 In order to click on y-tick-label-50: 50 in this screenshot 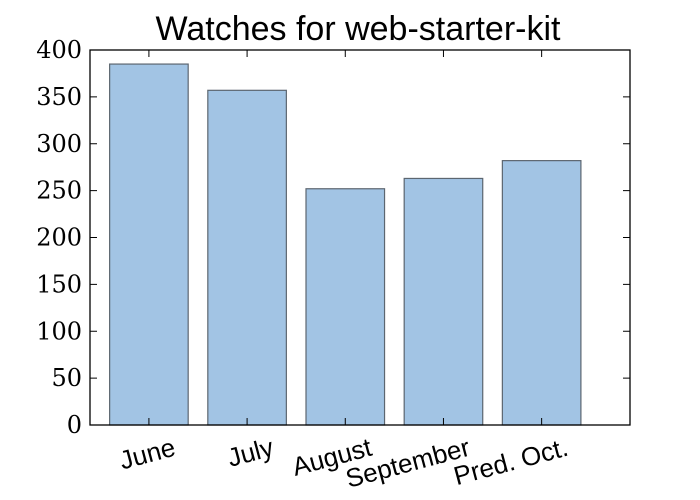, I will do `click(66, 378)`.